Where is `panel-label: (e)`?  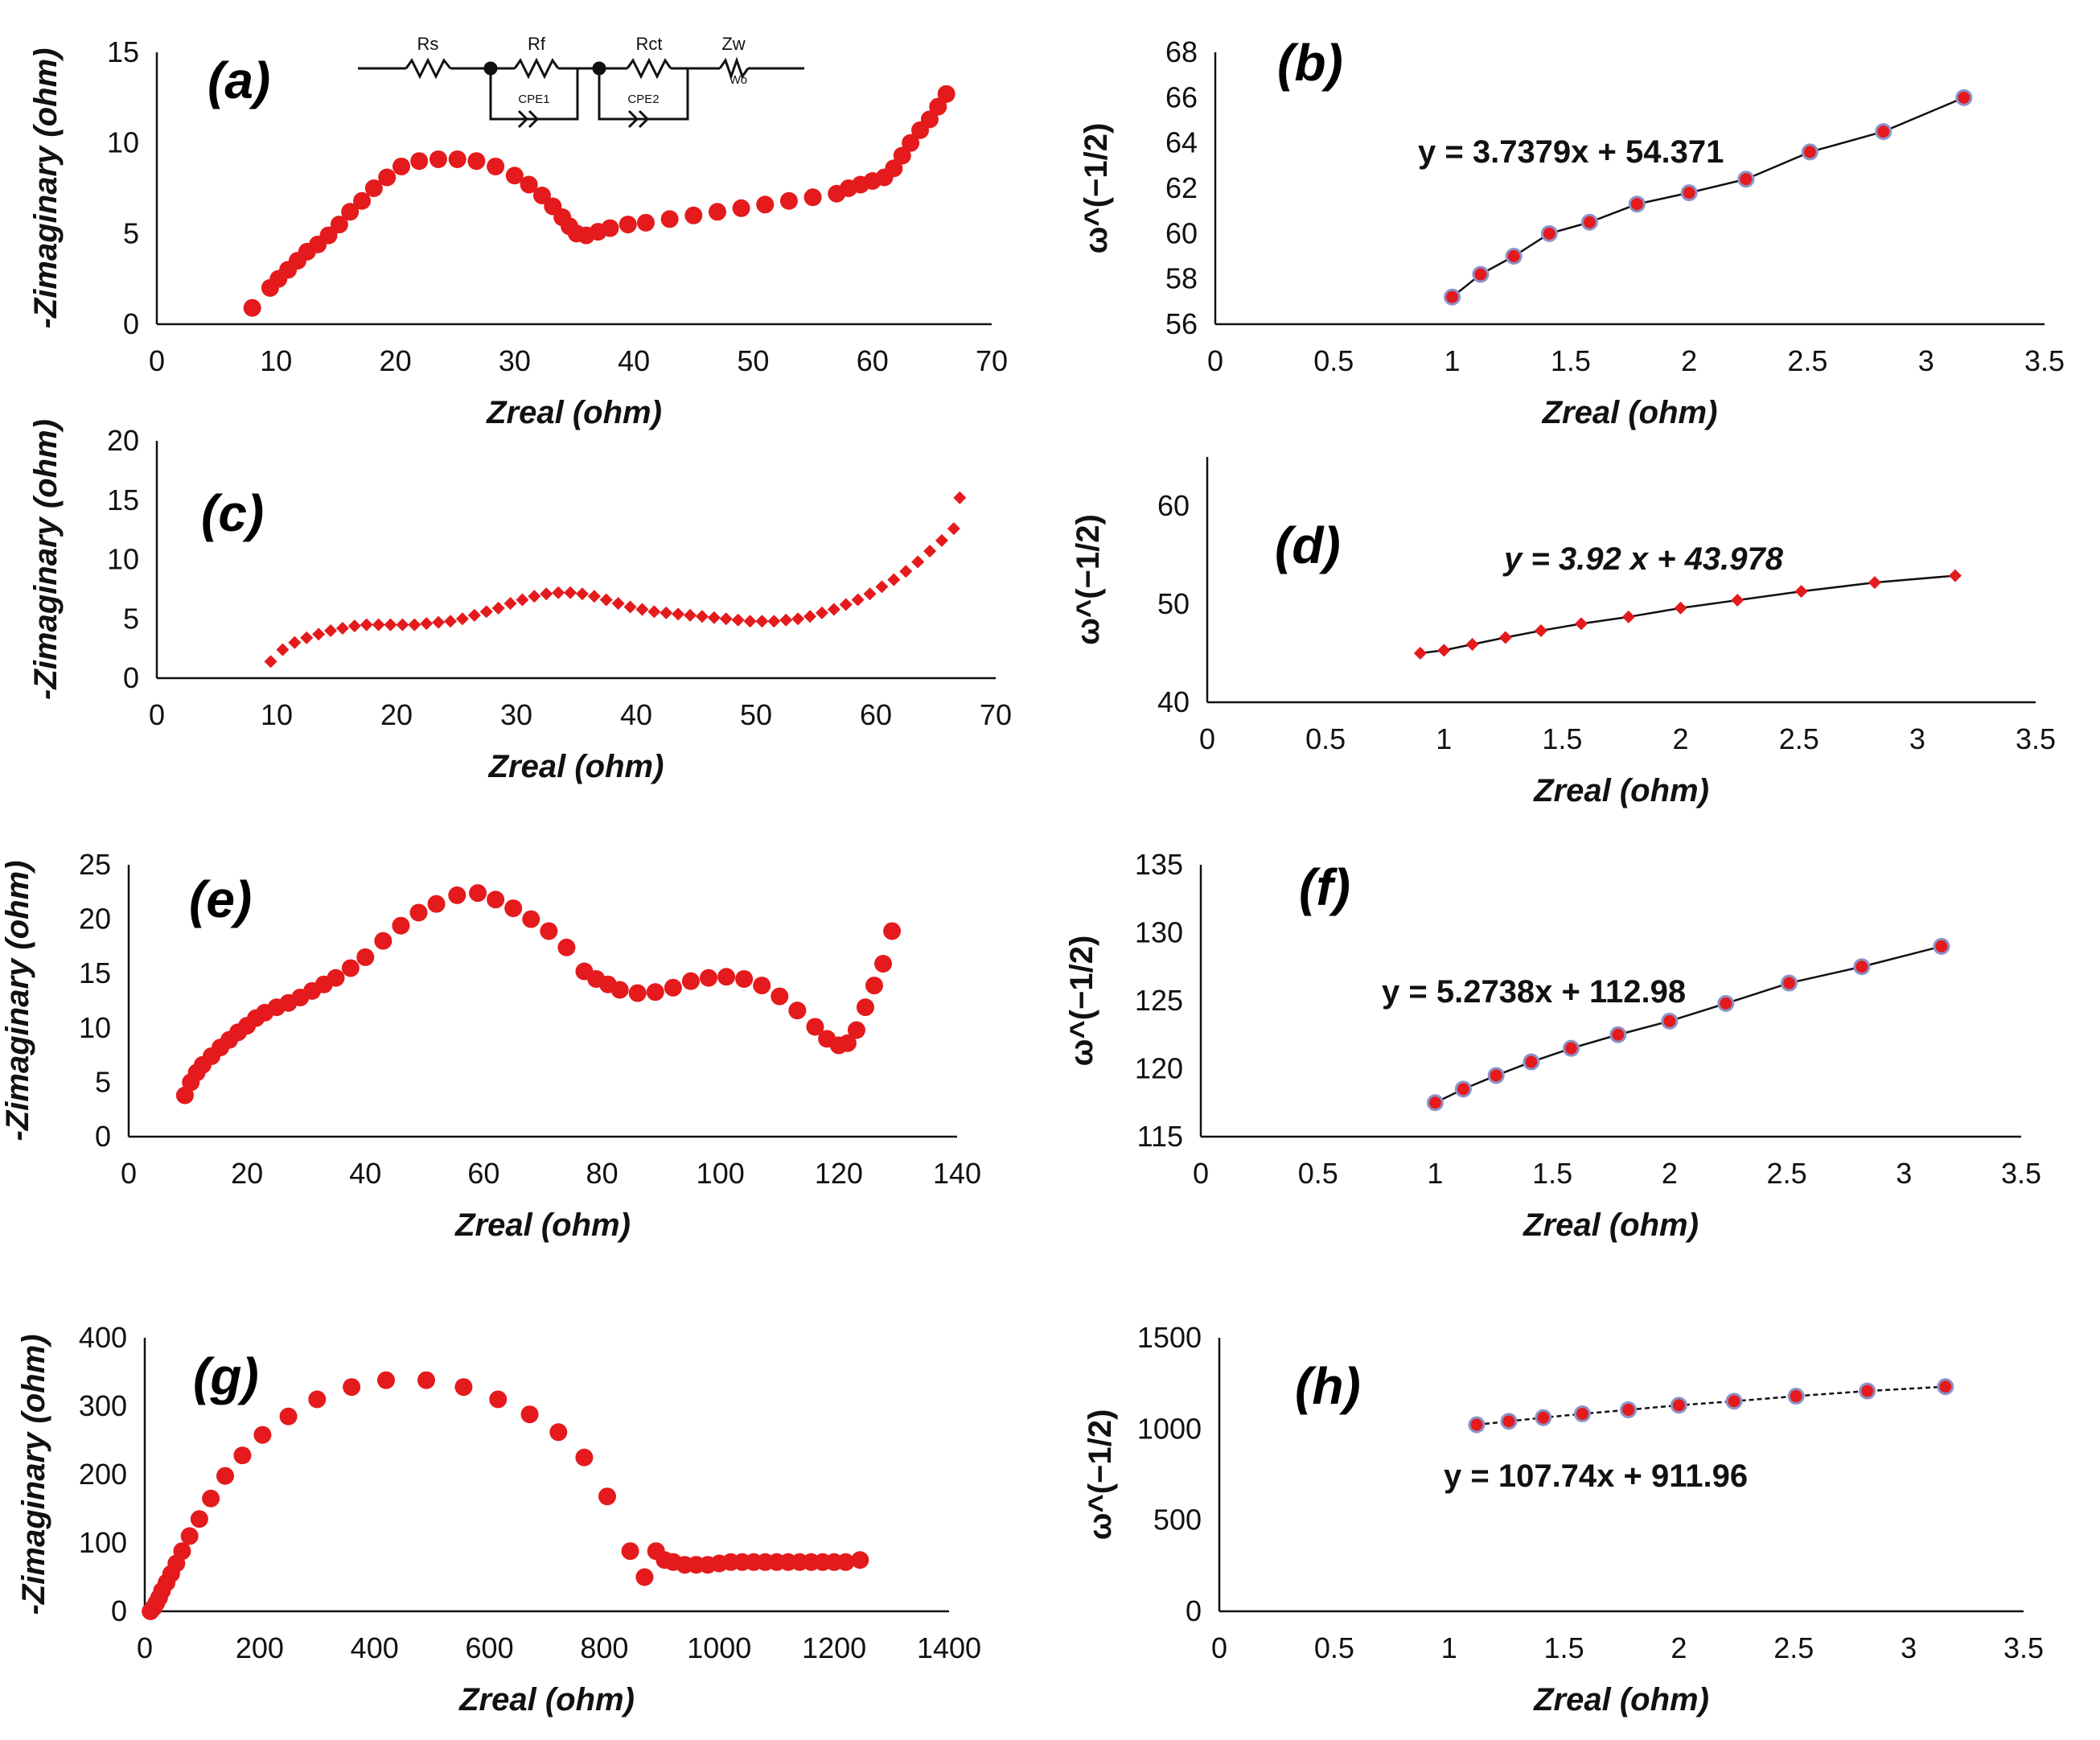 panel-label: (e) is located at coordinates (221, 899).